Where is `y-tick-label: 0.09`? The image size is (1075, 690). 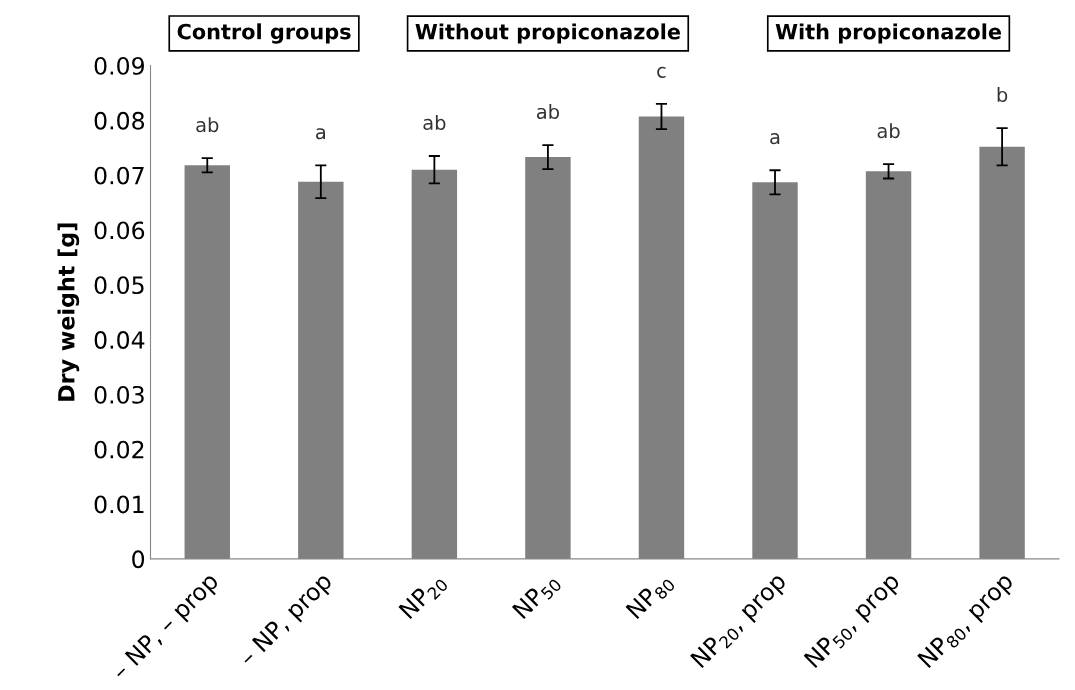
y-tick-label: 0.09 is located at coordinates (119, 66).